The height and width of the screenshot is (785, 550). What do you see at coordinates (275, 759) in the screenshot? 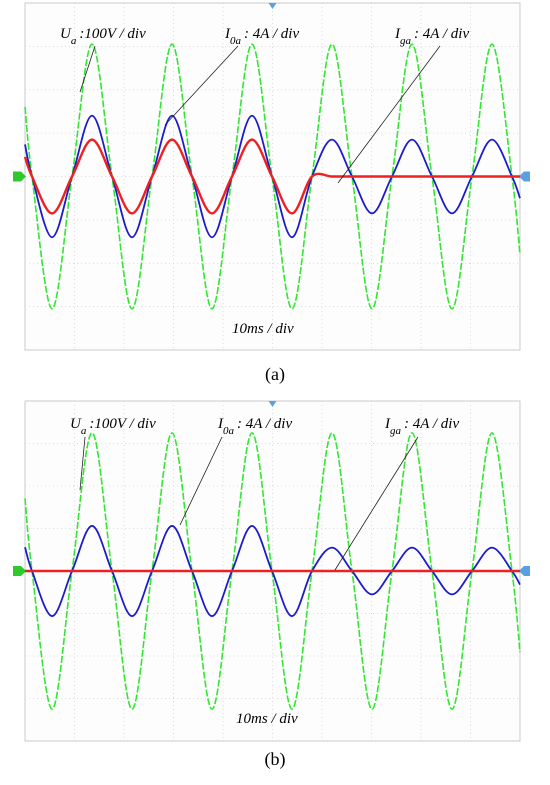
I see `caption: (b)` at bounding box center [275, 759].